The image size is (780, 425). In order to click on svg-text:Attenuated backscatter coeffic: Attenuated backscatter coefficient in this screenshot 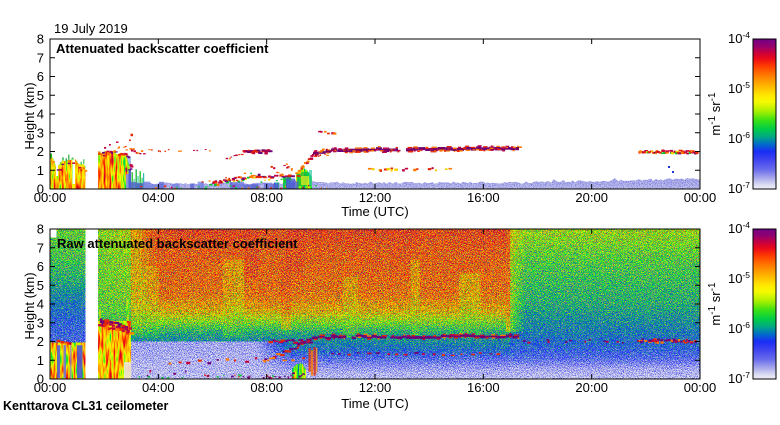, I will do `click(162, 48)`.